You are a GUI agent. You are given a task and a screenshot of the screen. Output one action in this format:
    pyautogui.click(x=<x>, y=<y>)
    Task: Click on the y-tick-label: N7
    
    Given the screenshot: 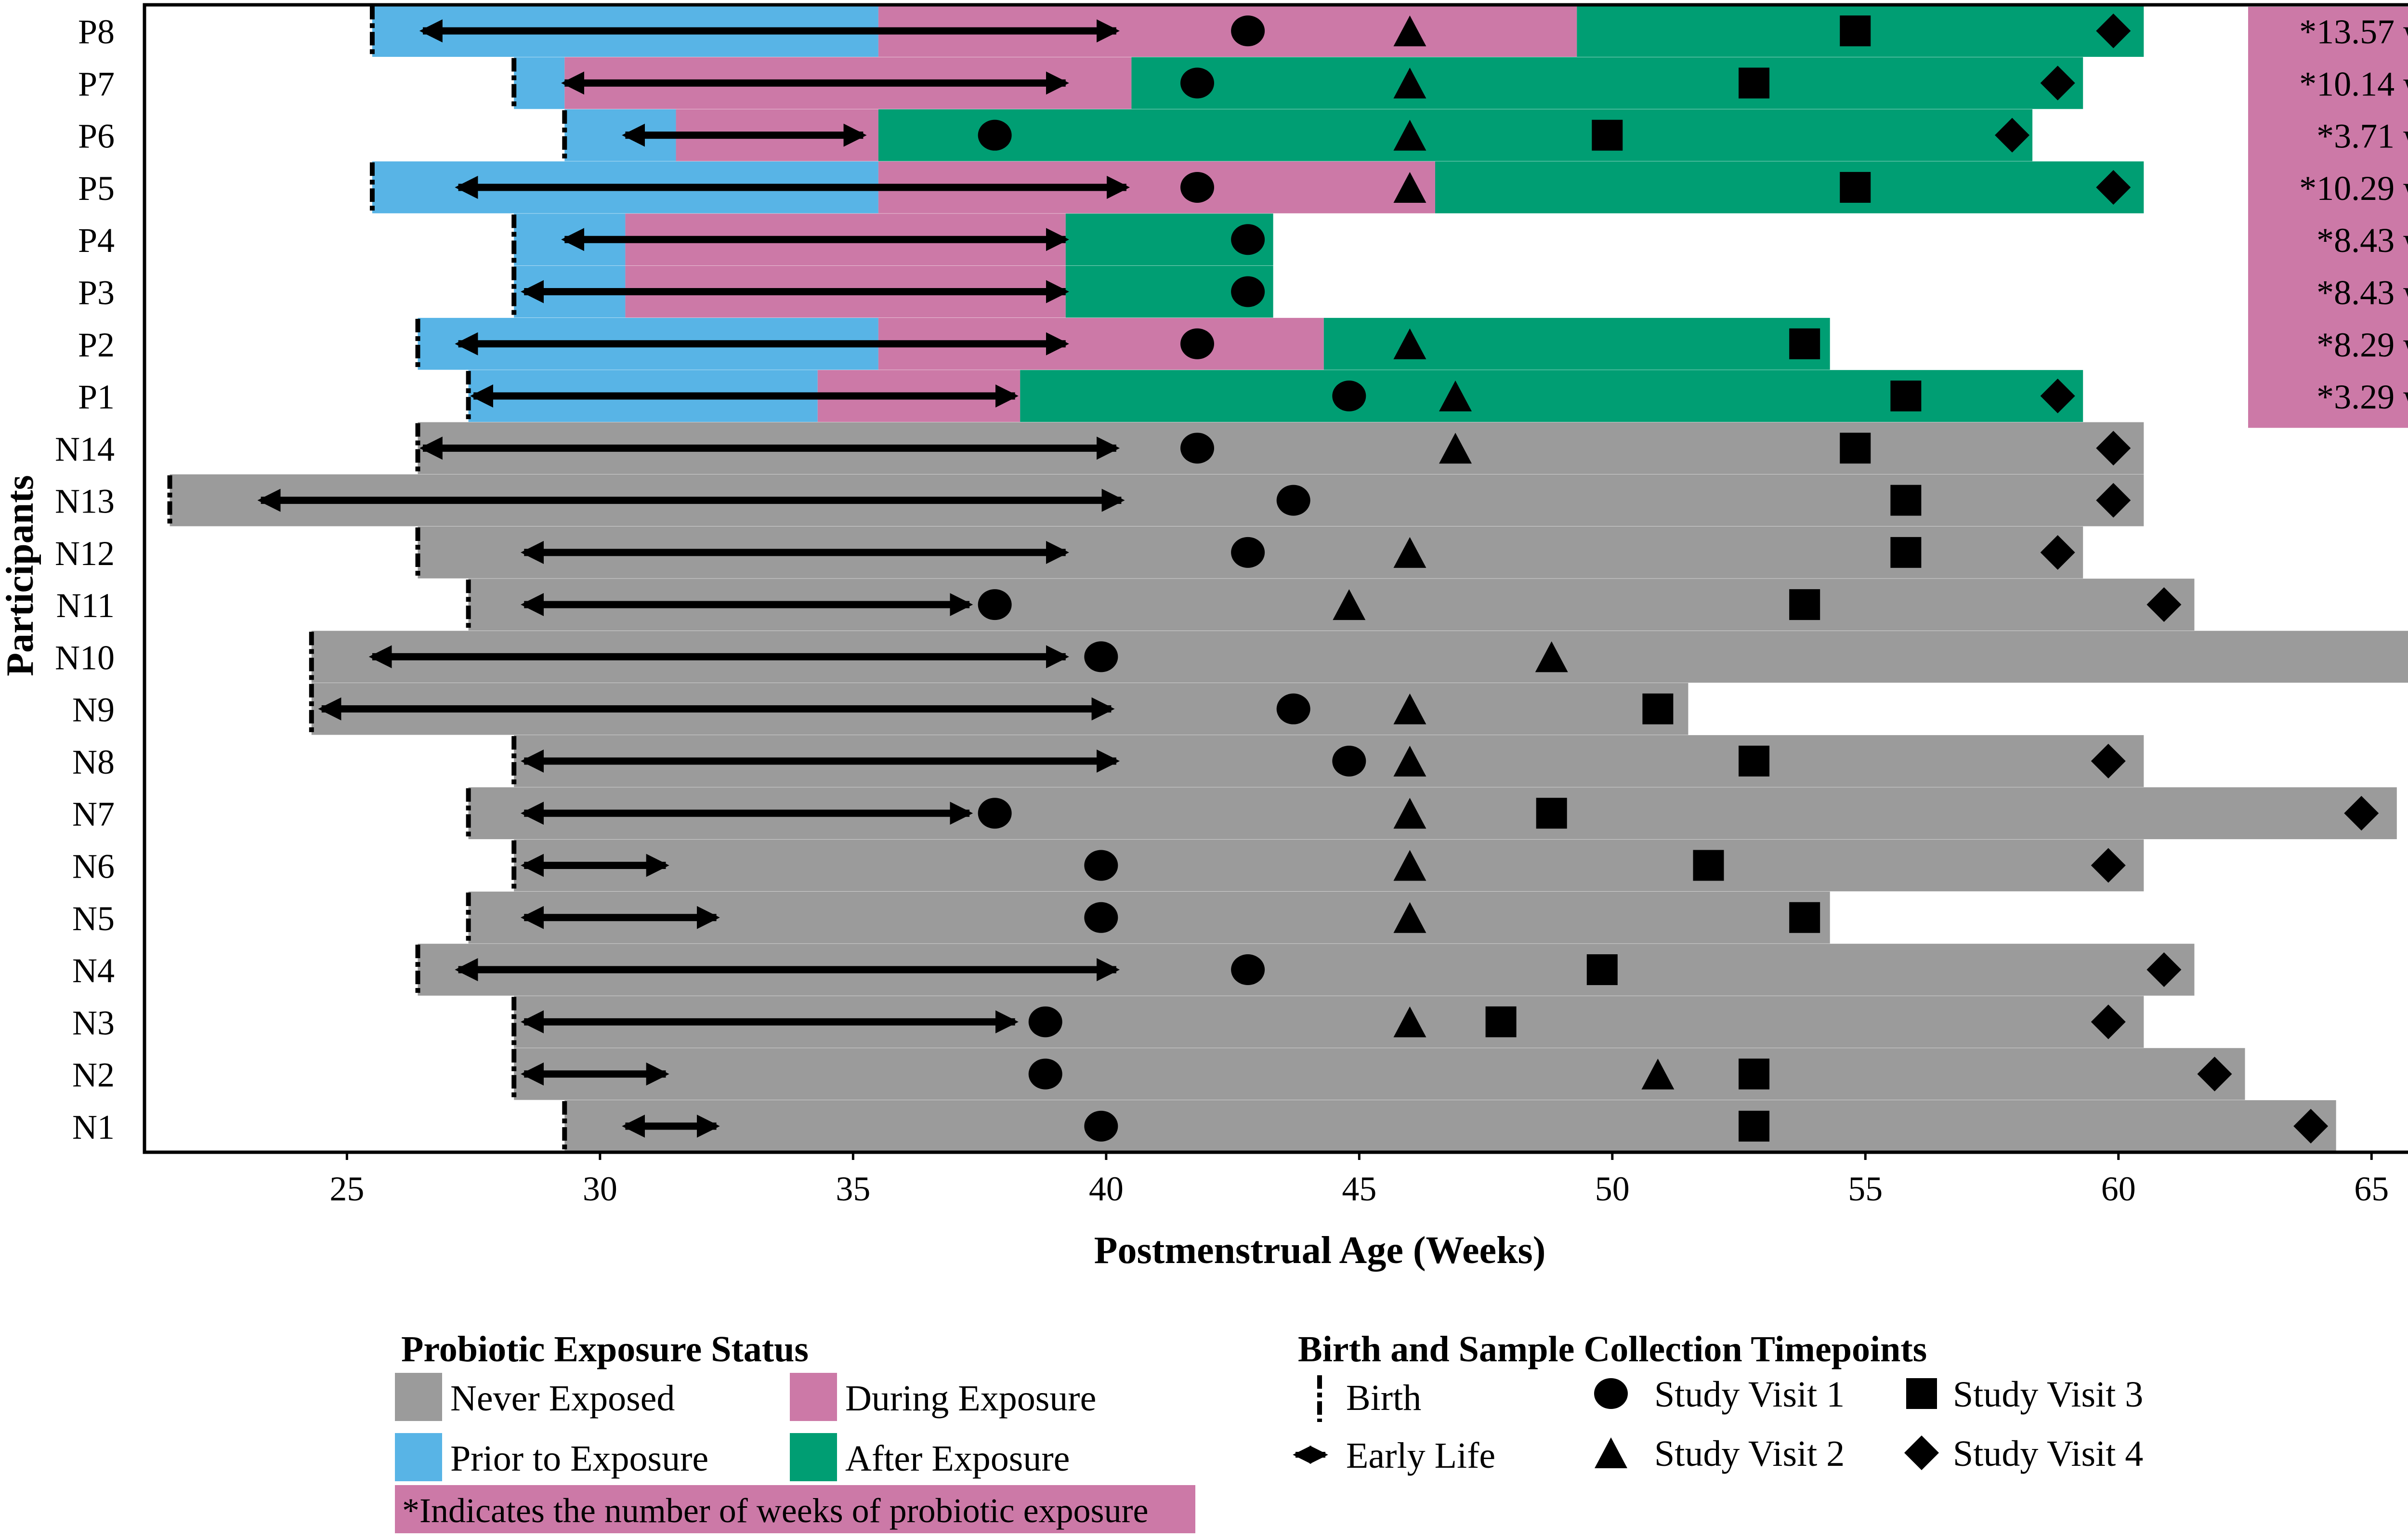 What is the action you would take?
    pyautogui.click(x=93, y=814)
    